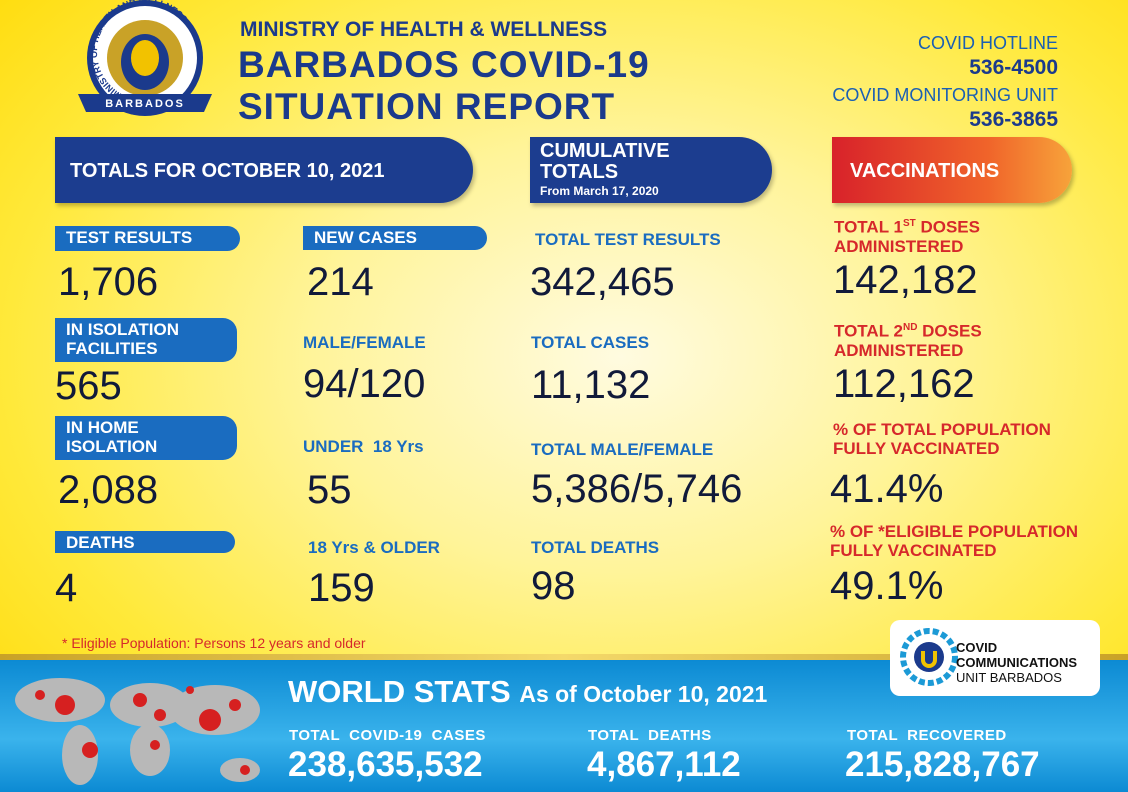 The image size is (1128, 792). What do you see at coordinates (605, 161) in the screenshot?
I see `cumulative-title: CUMULATIVE TOTALS` at bounding box center [605, 161].